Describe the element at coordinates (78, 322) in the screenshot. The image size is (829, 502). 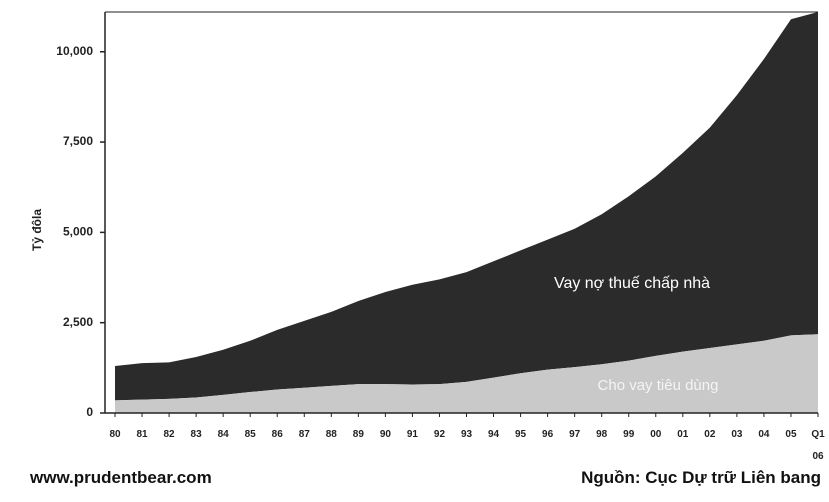
I see `y-tick-label: 2,500` at that location.